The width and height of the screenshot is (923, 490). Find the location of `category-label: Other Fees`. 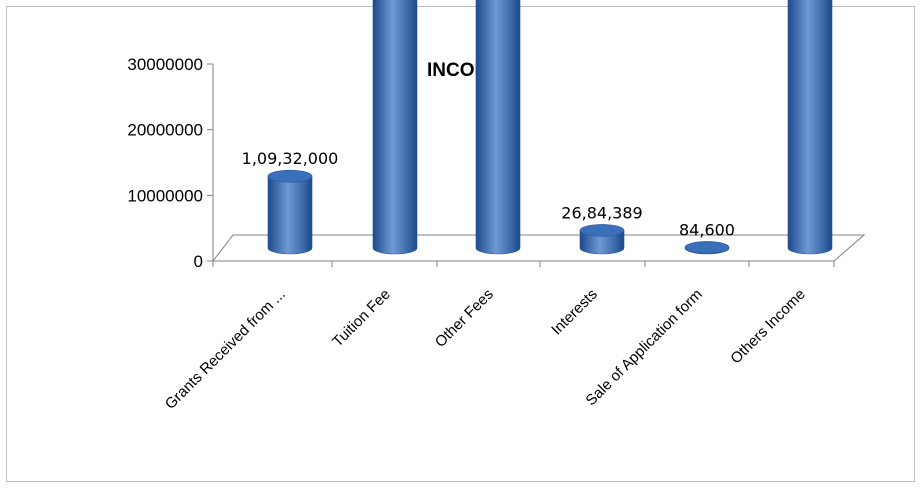

category-label: Other Fees is located at coordinates (464, 318).